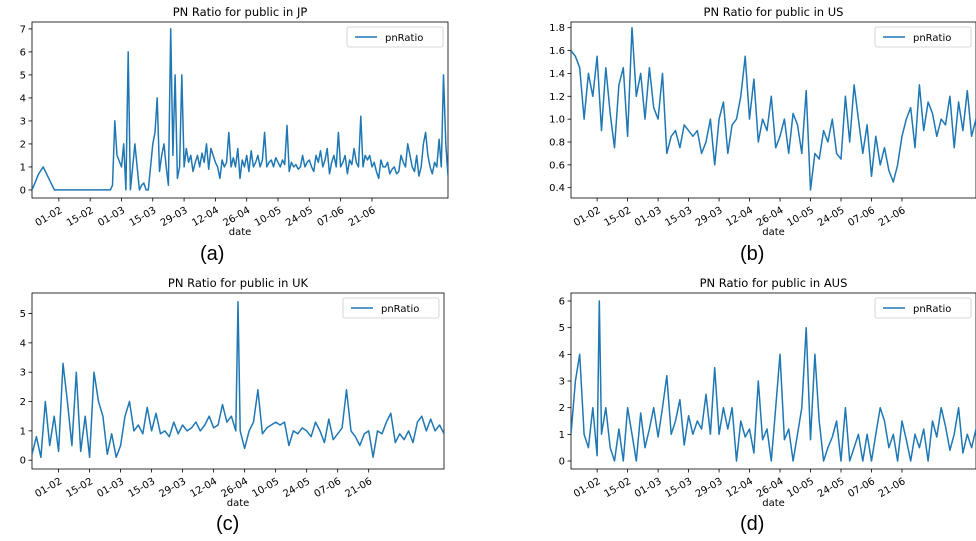 The height and width of the screenshot is (541, 976). Describe the element at coordinates (678, 217) in the screenshot. I see `chart-1-xtick-label: 15-03` at that location.